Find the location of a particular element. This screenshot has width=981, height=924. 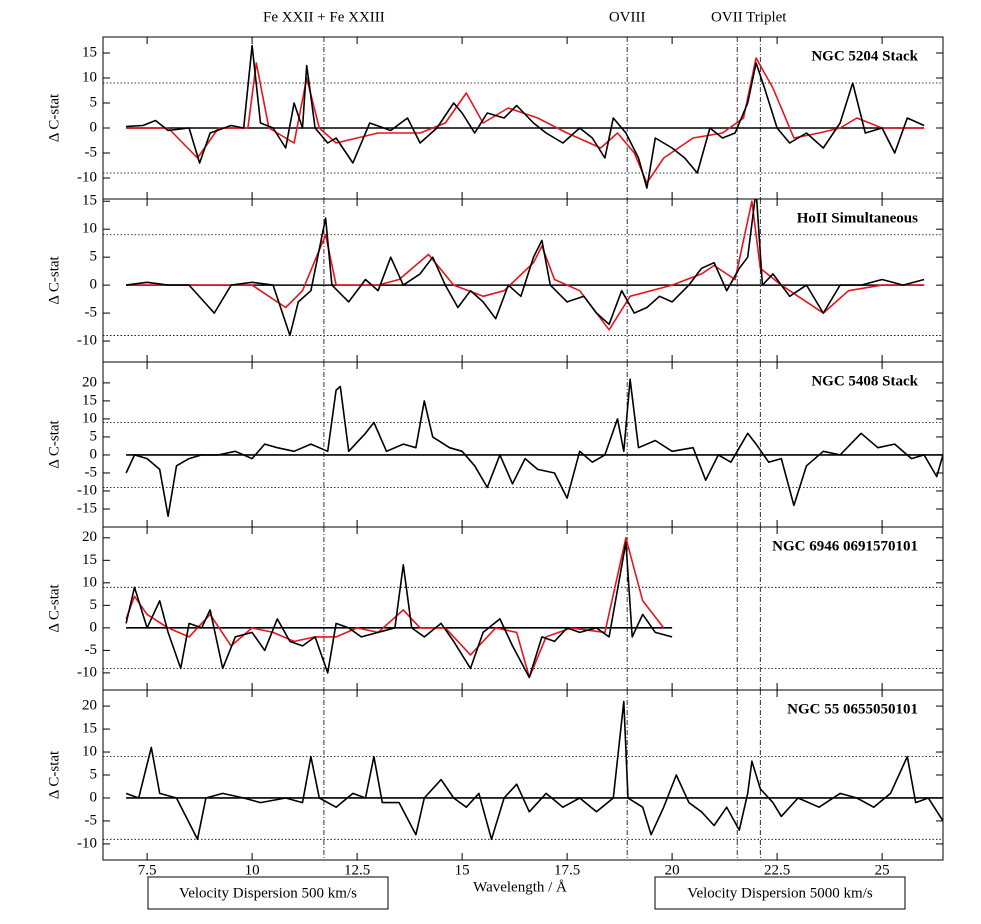

line-label: Fe XXII + Fe XXIII is located at coordinates (324, 17).